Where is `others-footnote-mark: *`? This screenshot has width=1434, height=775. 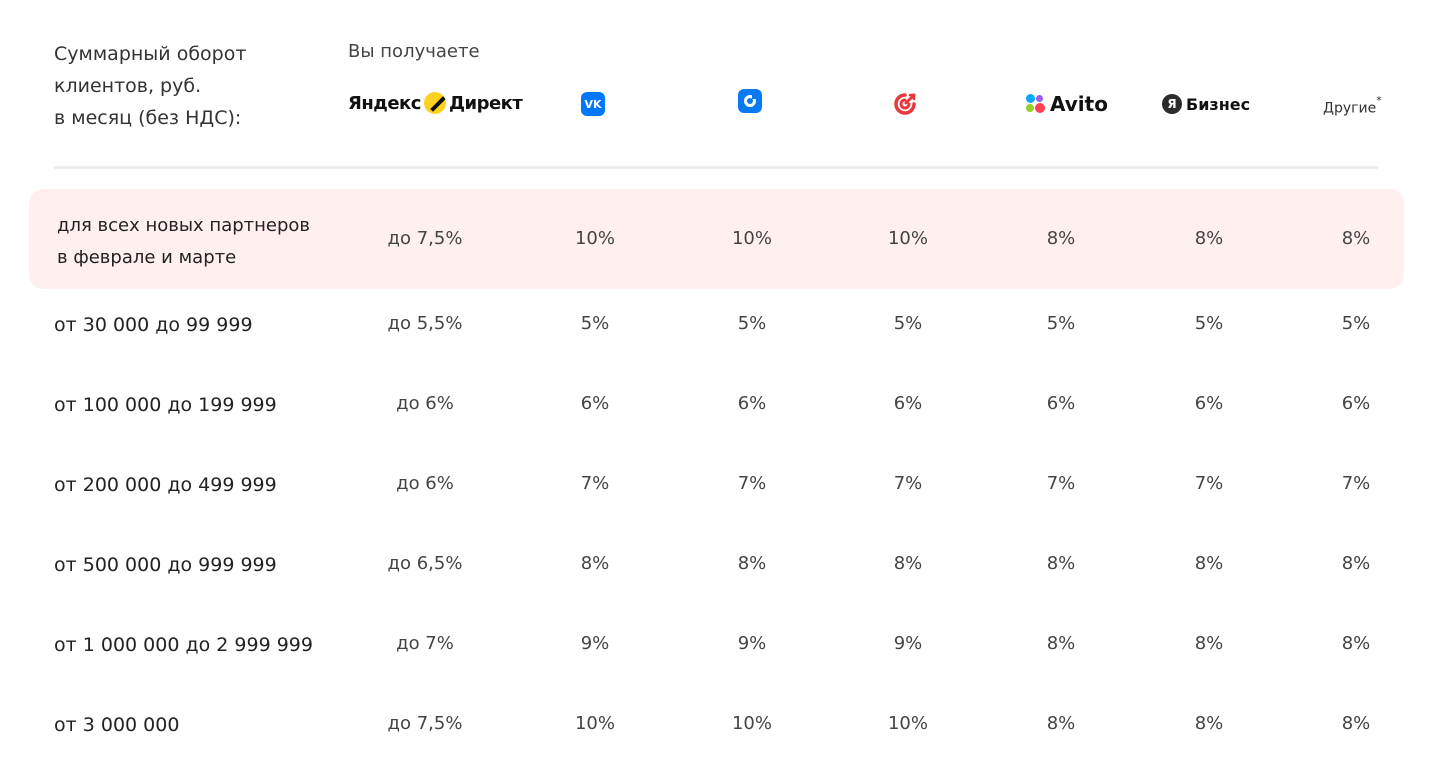 others-footnote-mark: * is located at coordinates (1379, 100).